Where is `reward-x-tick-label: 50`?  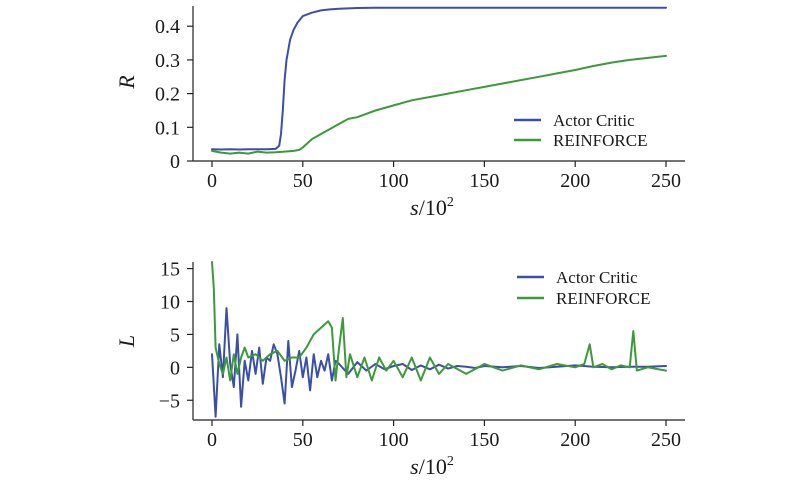
reward-x-tick-label: 50 is located at coordinates (303, 181).